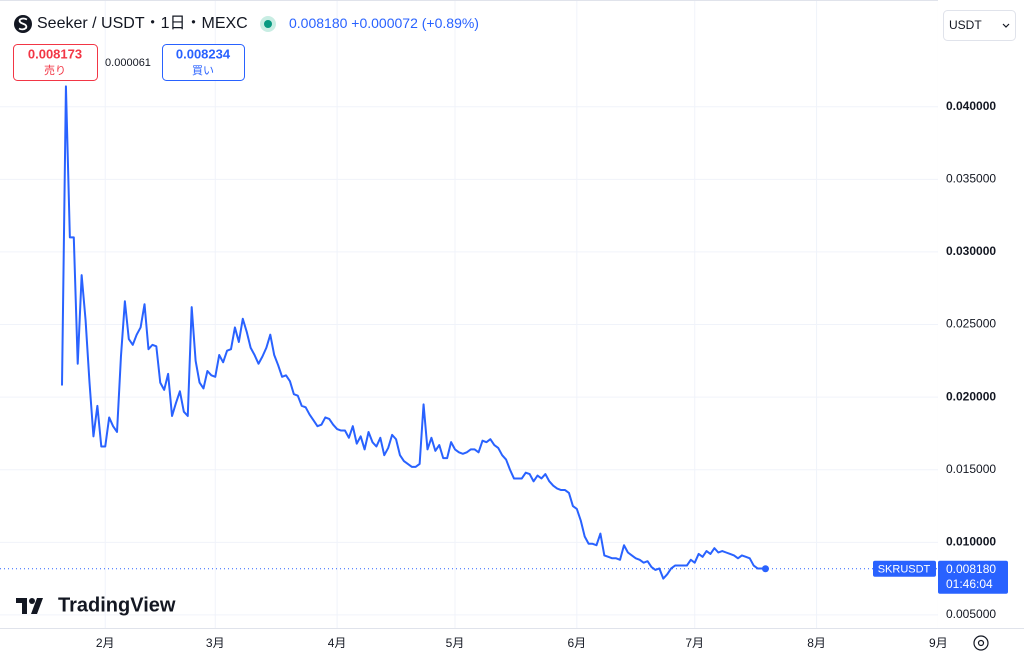 This screenshot has width=1024, height=655. What do you see at coordinates (318, 23) in the screenshot?
I see `last-price: 0.008180` at bounding box center [318, 23].